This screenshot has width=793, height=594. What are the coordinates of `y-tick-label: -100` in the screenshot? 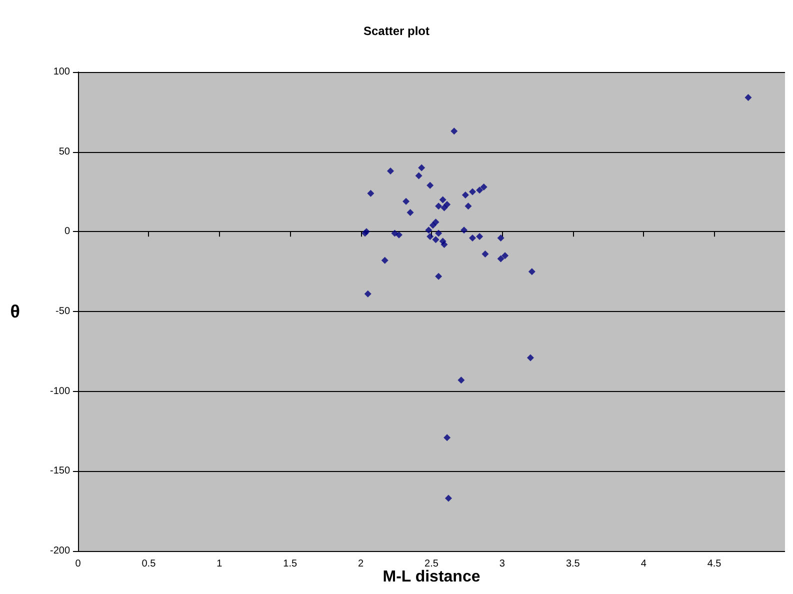 It's located at (60, 391).